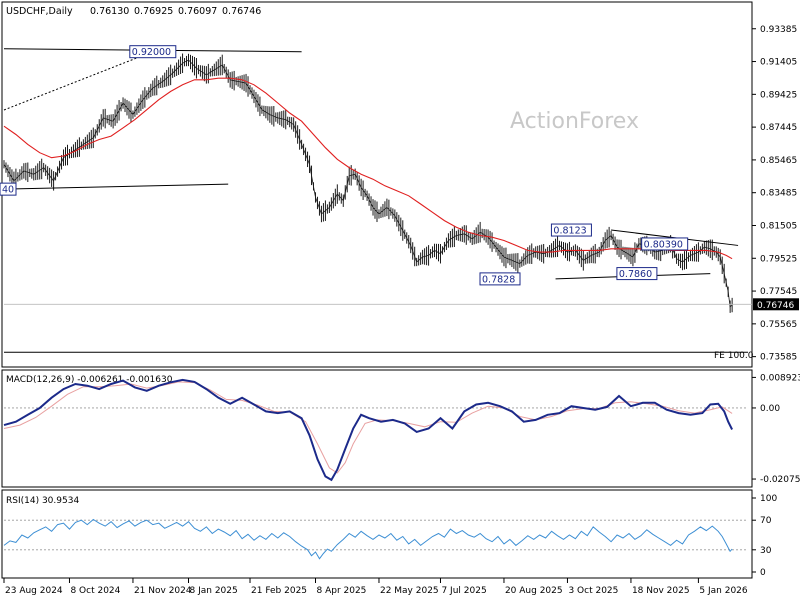 The width and height of the screenshot is (800, 600). What do you see at coordinates (163, 591) in the screenshot?
I see `x-tick-label: 21 Nov 2024` at bounding box center [163, 591].